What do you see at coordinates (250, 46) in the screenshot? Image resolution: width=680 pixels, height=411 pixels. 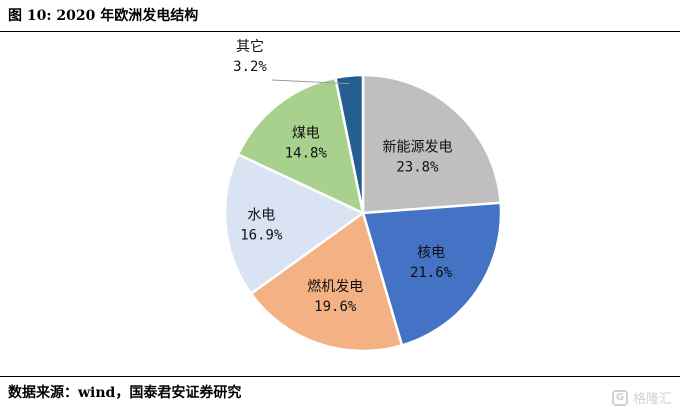 I see `slice-category-label: 其它` at bounding box center [250, 46].